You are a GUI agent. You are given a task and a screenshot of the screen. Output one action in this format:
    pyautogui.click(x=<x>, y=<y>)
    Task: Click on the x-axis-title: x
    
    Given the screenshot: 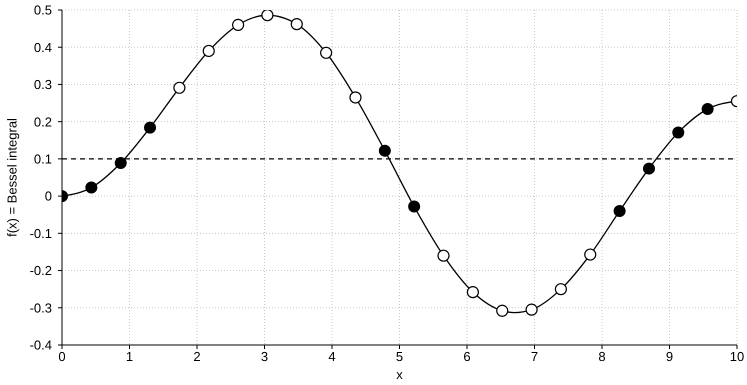 What is the action you would take?
    pyautogui.click(x=400, y=374)
    